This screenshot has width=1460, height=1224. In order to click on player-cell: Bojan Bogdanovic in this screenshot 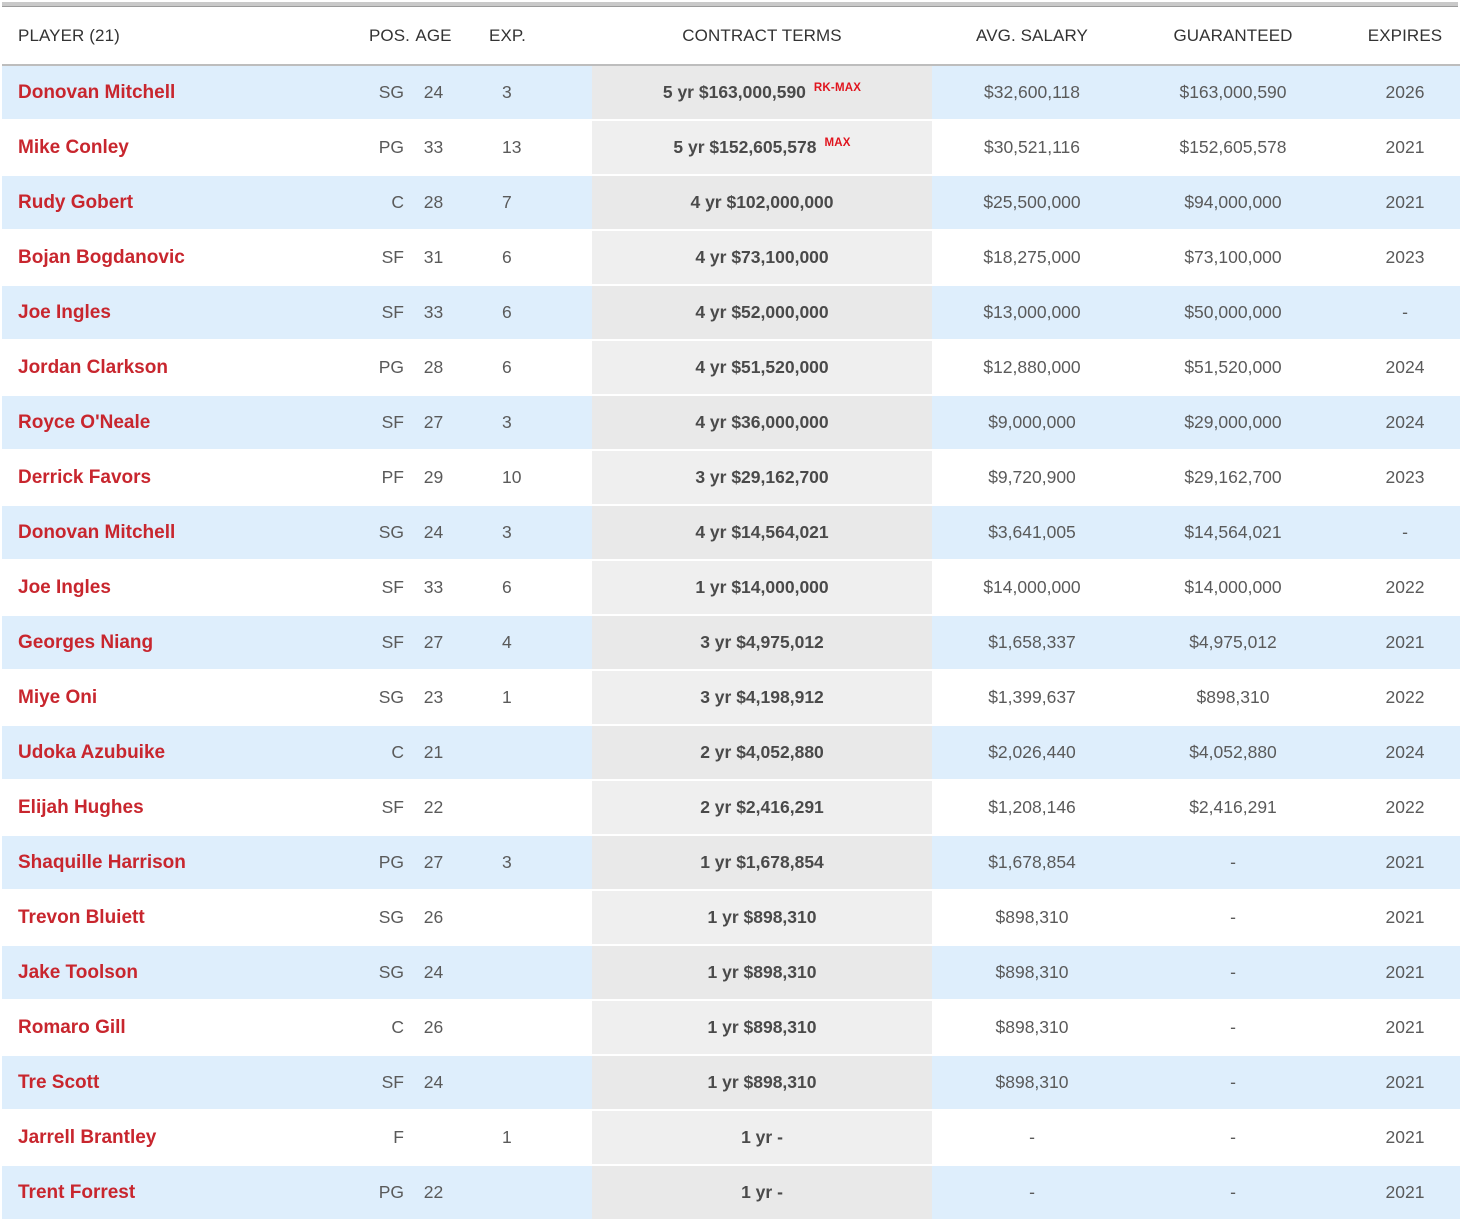, I will do `click(136, 257)`.